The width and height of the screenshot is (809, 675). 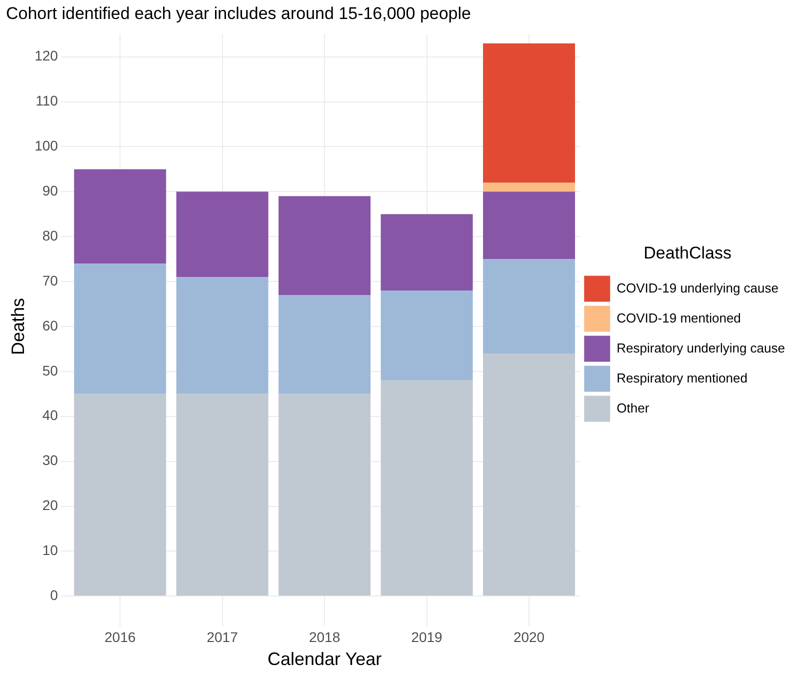 What do you see at coordinates (238, 13) in the screenshot?
I see `chart-title: Cohort identified each year includes around 15-16,000 people` at bounding box center [238, 13].